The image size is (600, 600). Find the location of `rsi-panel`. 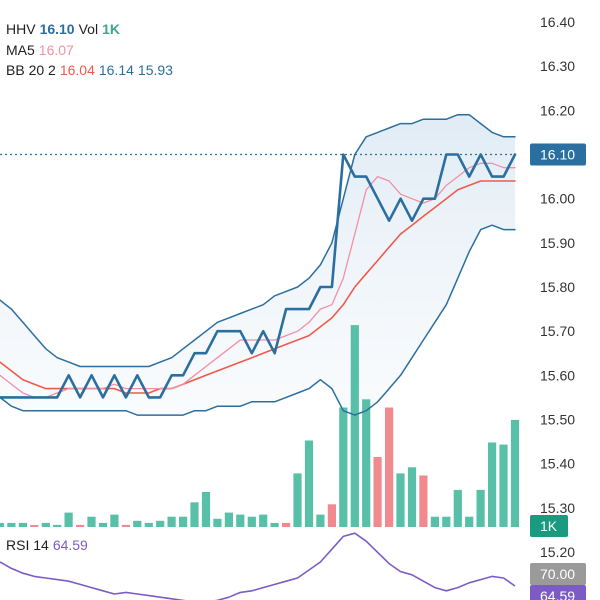

rsi-panel is located at coordinates (258, 566).